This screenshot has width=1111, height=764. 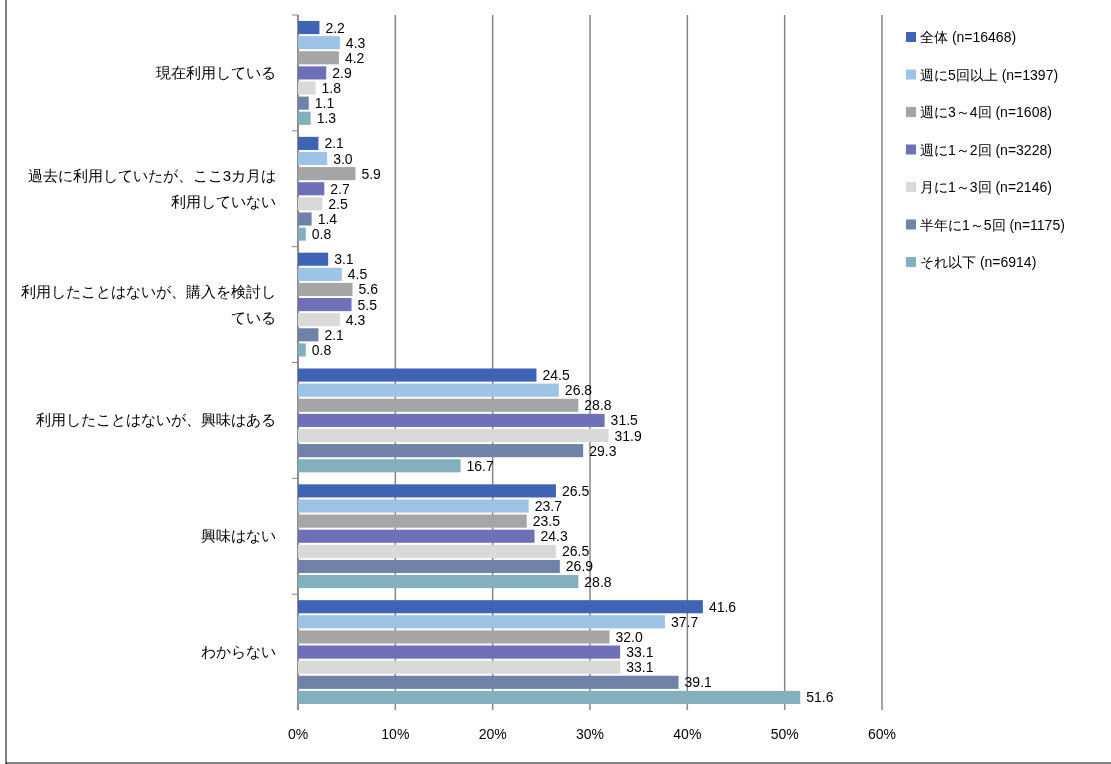 What do you see at coordinates (335, 27) in the screenshot?
I see `data-label: 2.2` at bounding box center [335, 27].